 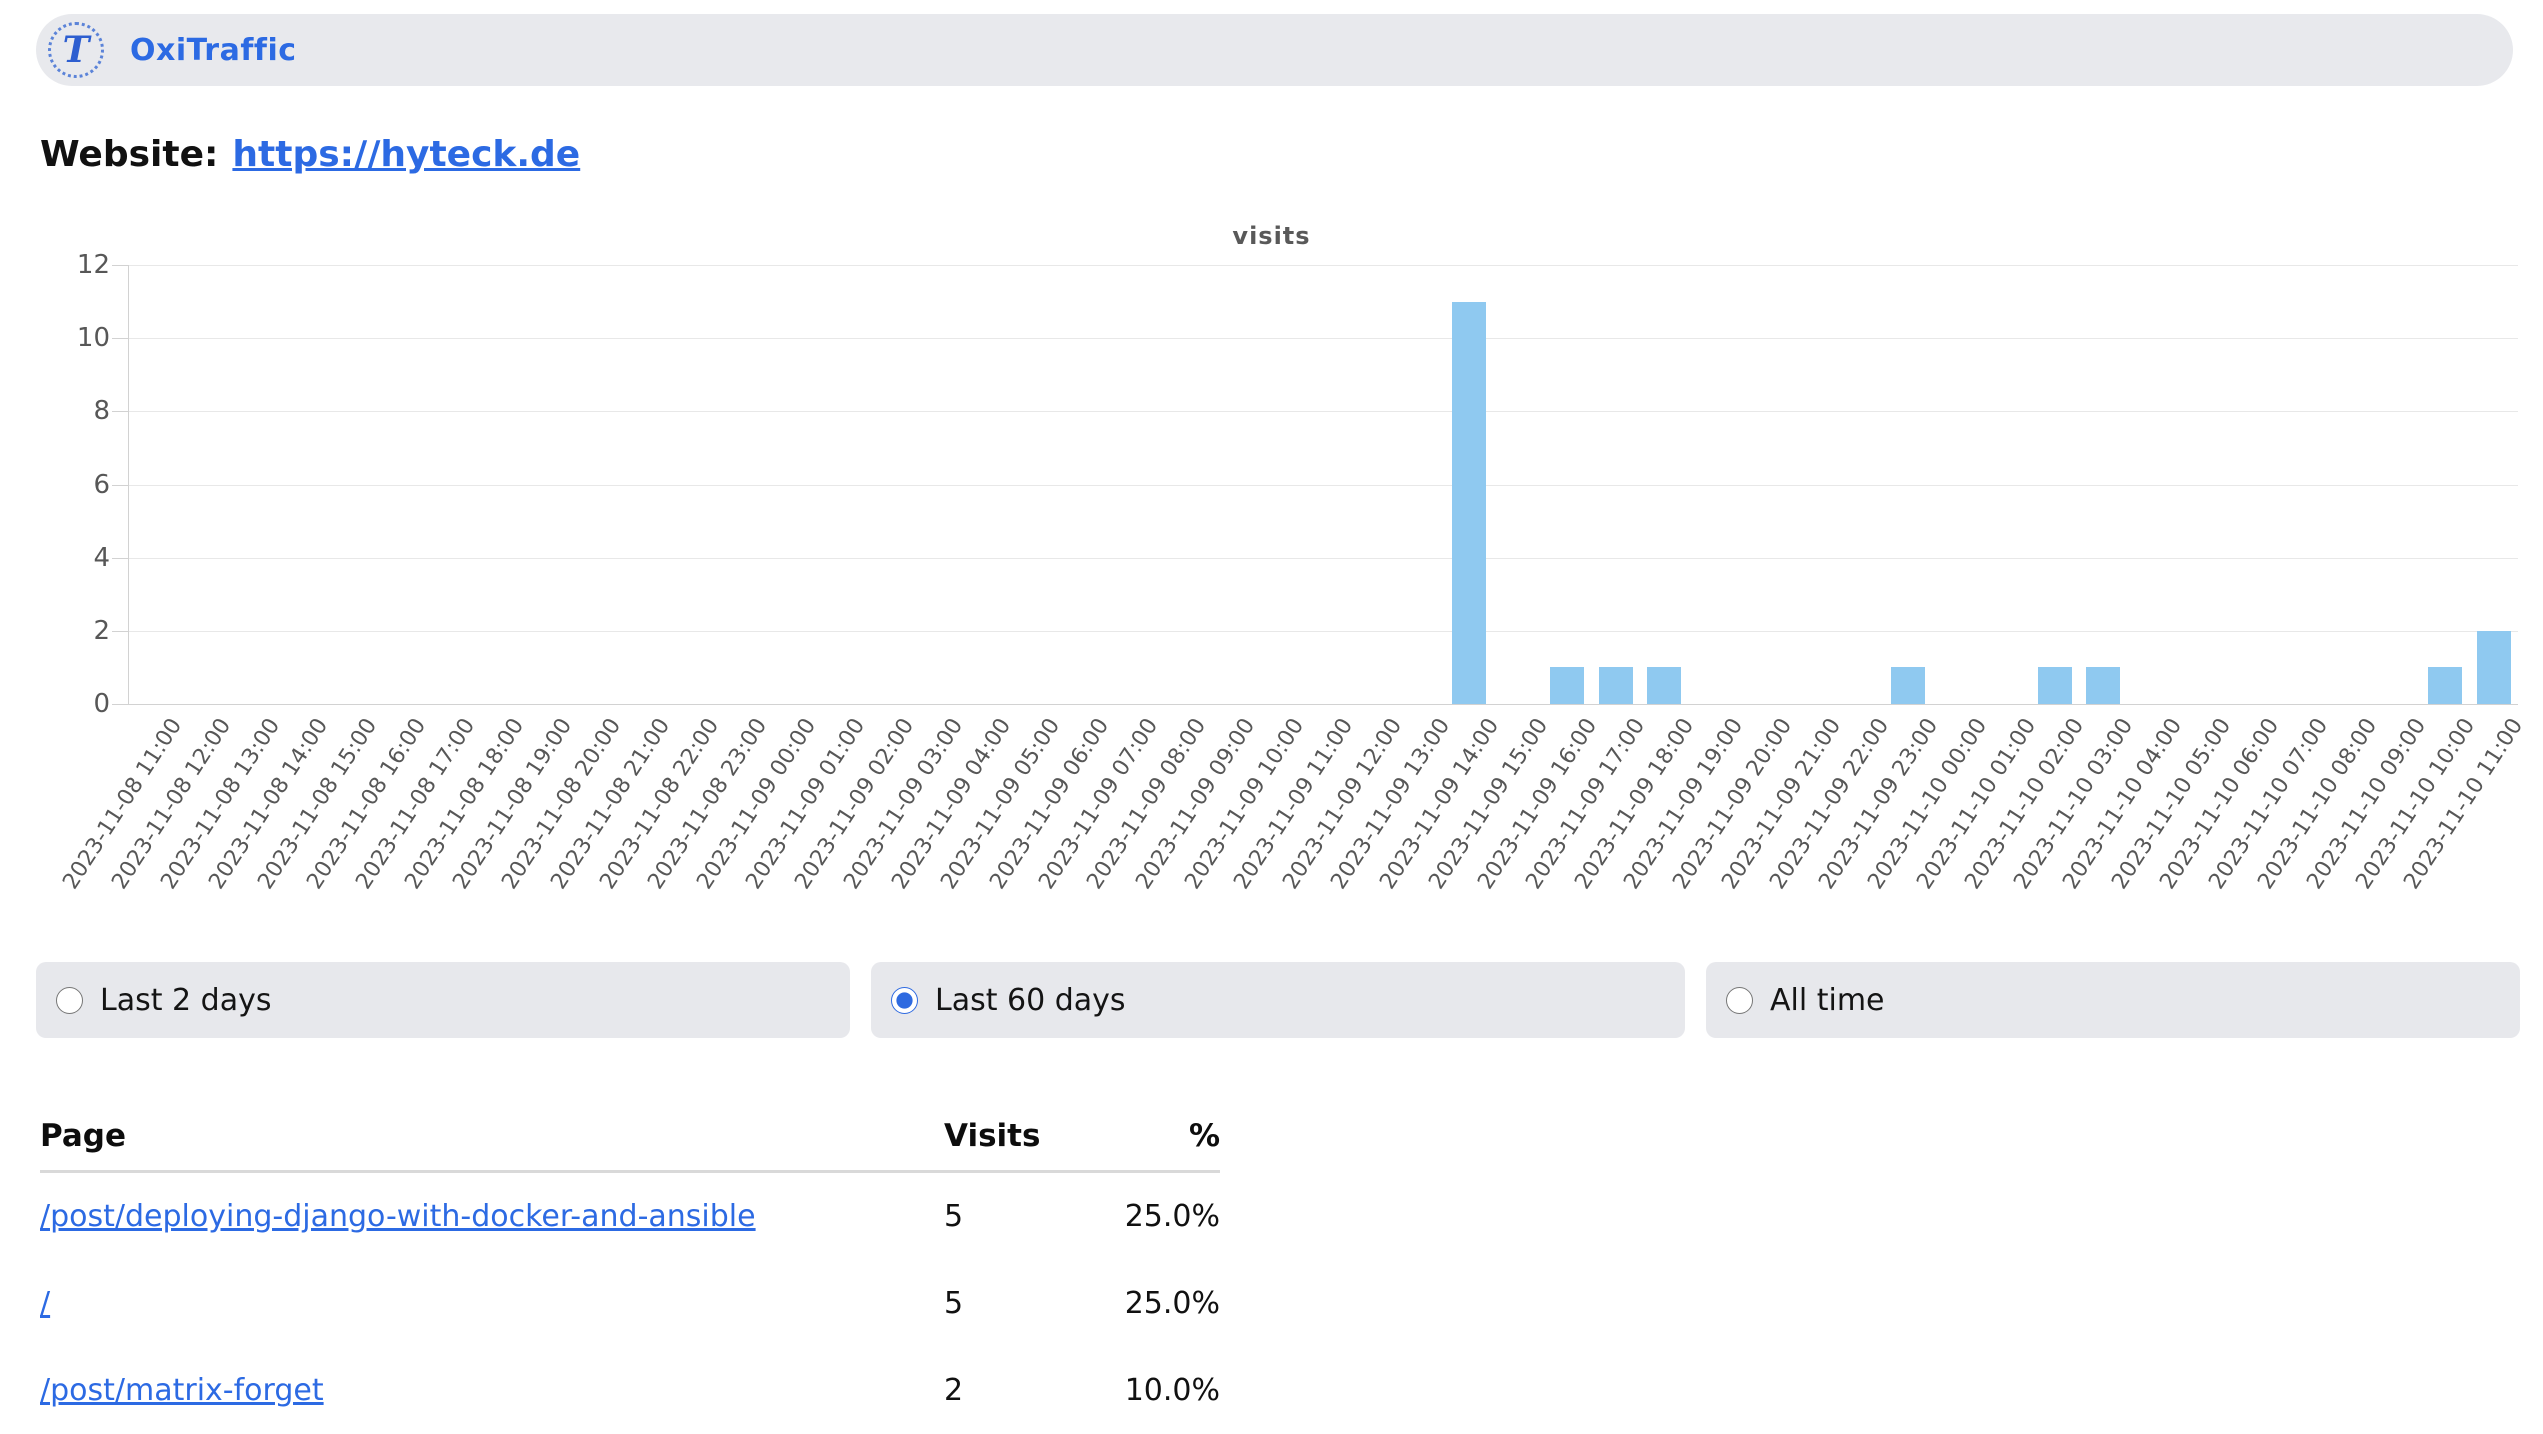 I want to click on range-option-last-60-days: Last 60 days, so click(x=1278, y=1000).